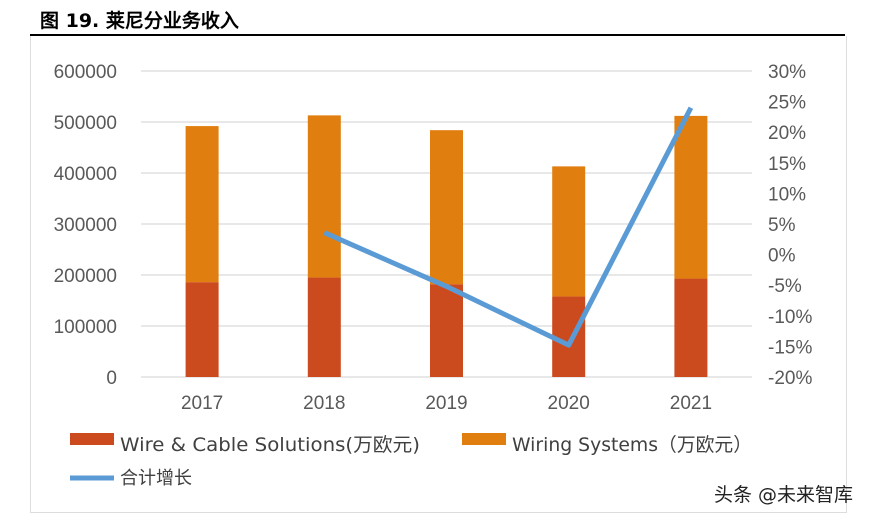 The width and height of the screenshot is (875, 518). Describe the element at coordinates (324, 403) in the screenshot. I see `x-tick-label: 2018` at that location.